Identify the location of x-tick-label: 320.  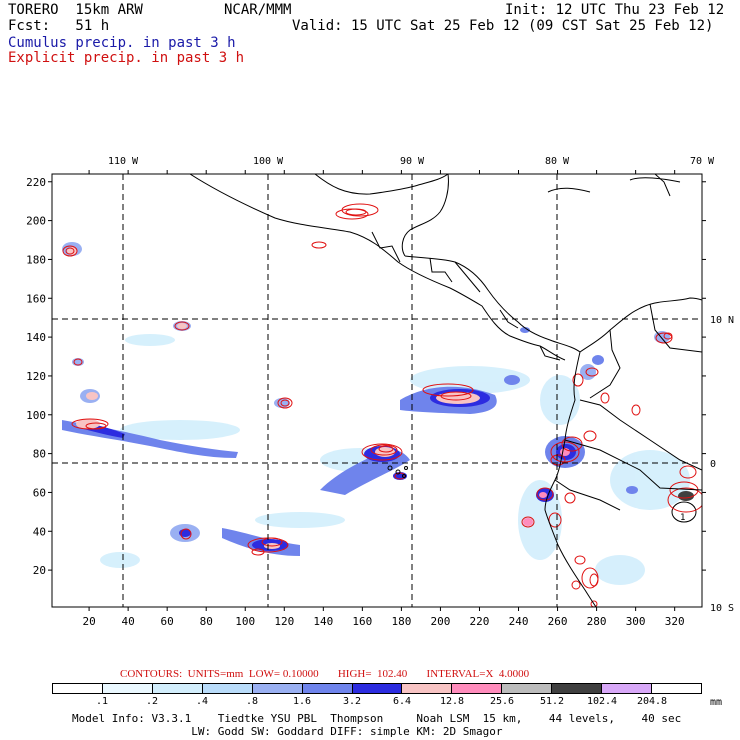
(675, 621).